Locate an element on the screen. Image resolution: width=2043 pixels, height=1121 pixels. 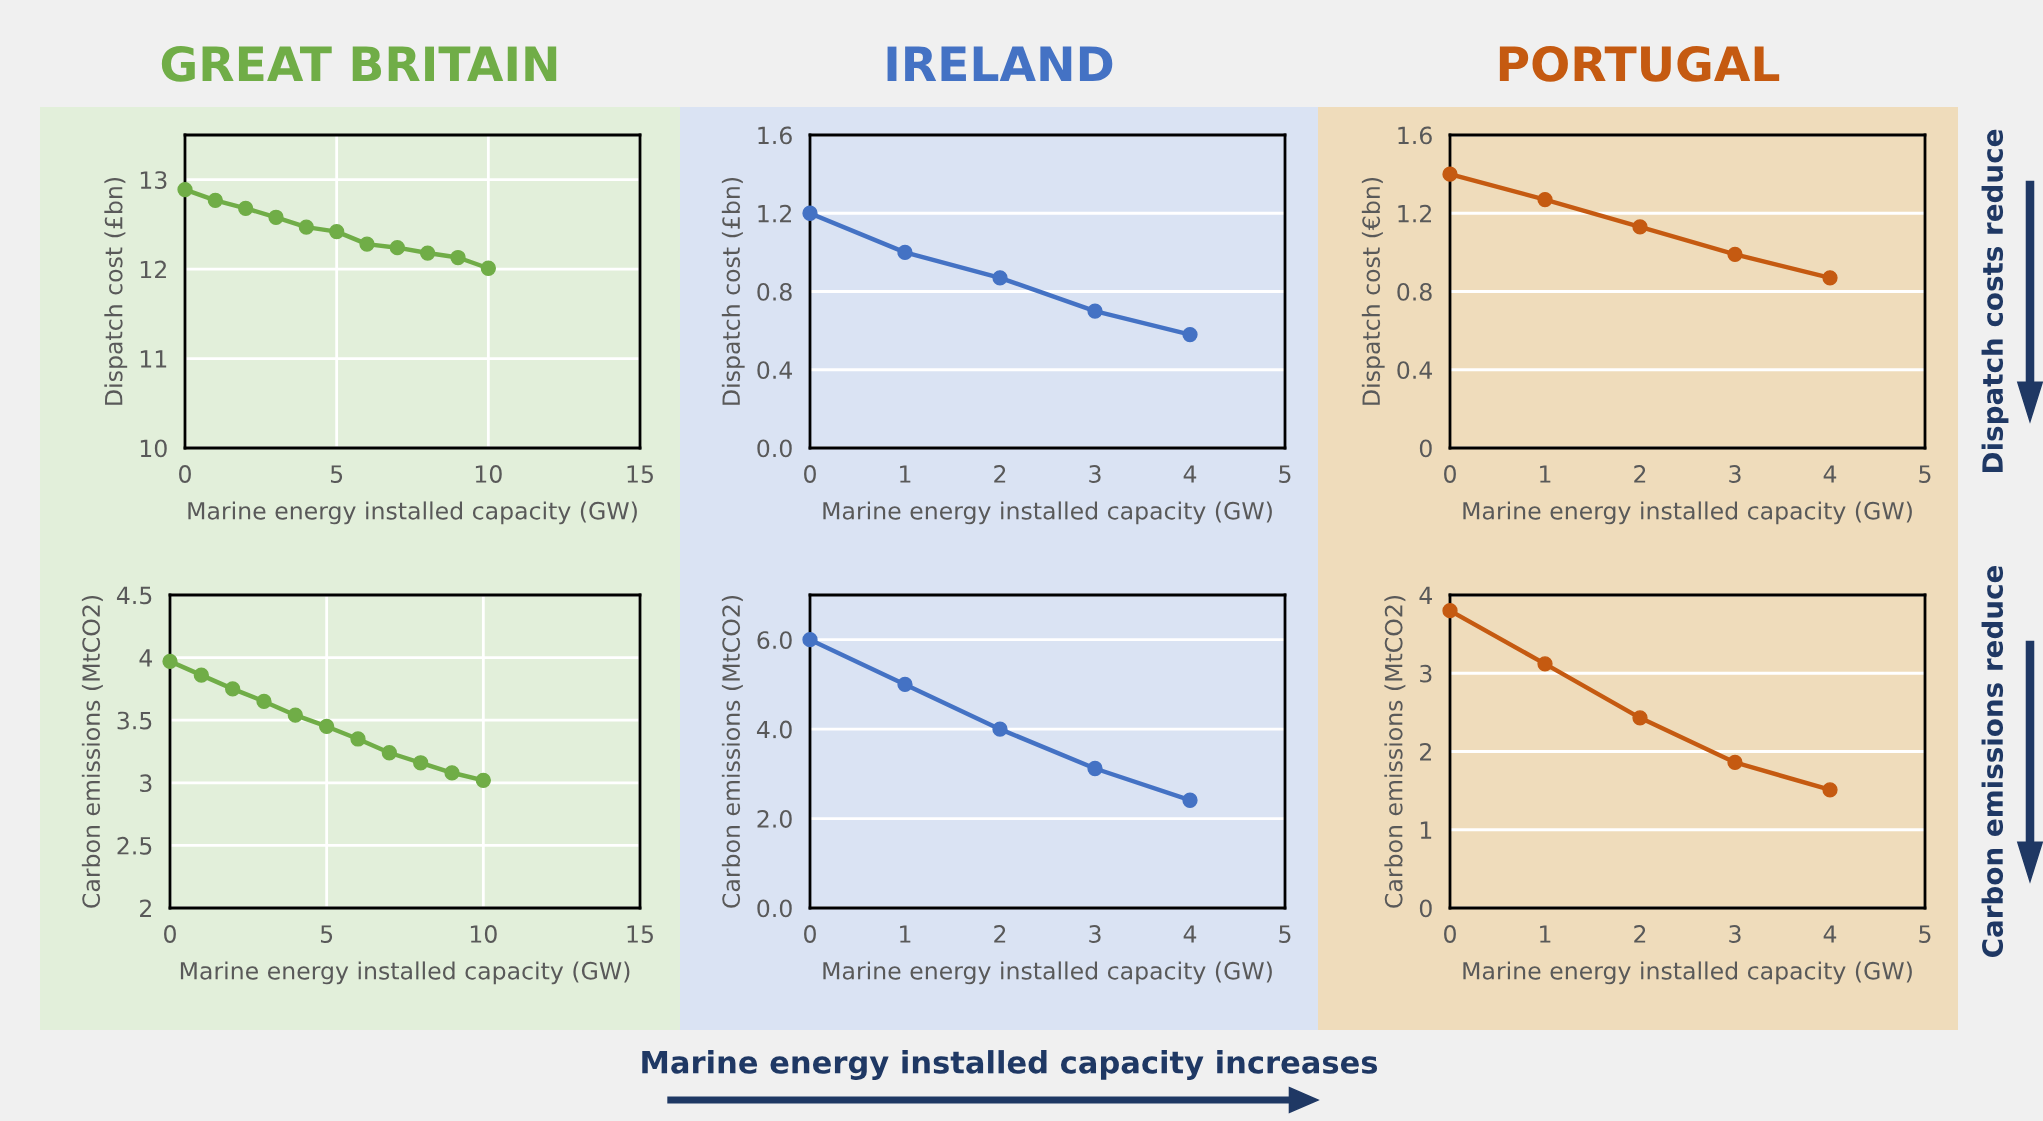
text: Dispatch costs reduce is located at coordinates (1995, 300).